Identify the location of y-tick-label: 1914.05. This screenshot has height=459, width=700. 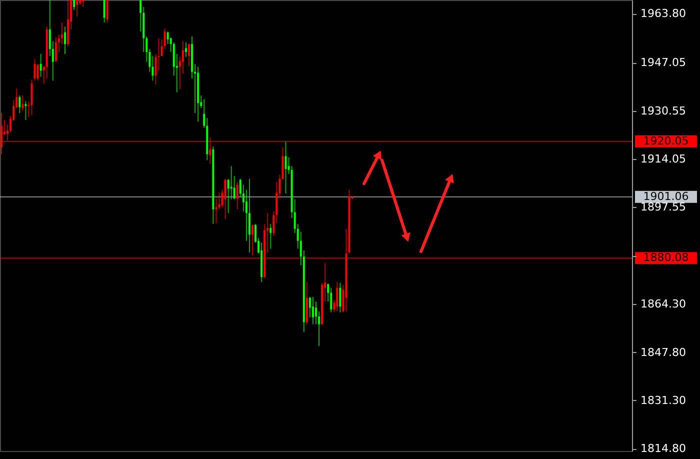
(663, 159).